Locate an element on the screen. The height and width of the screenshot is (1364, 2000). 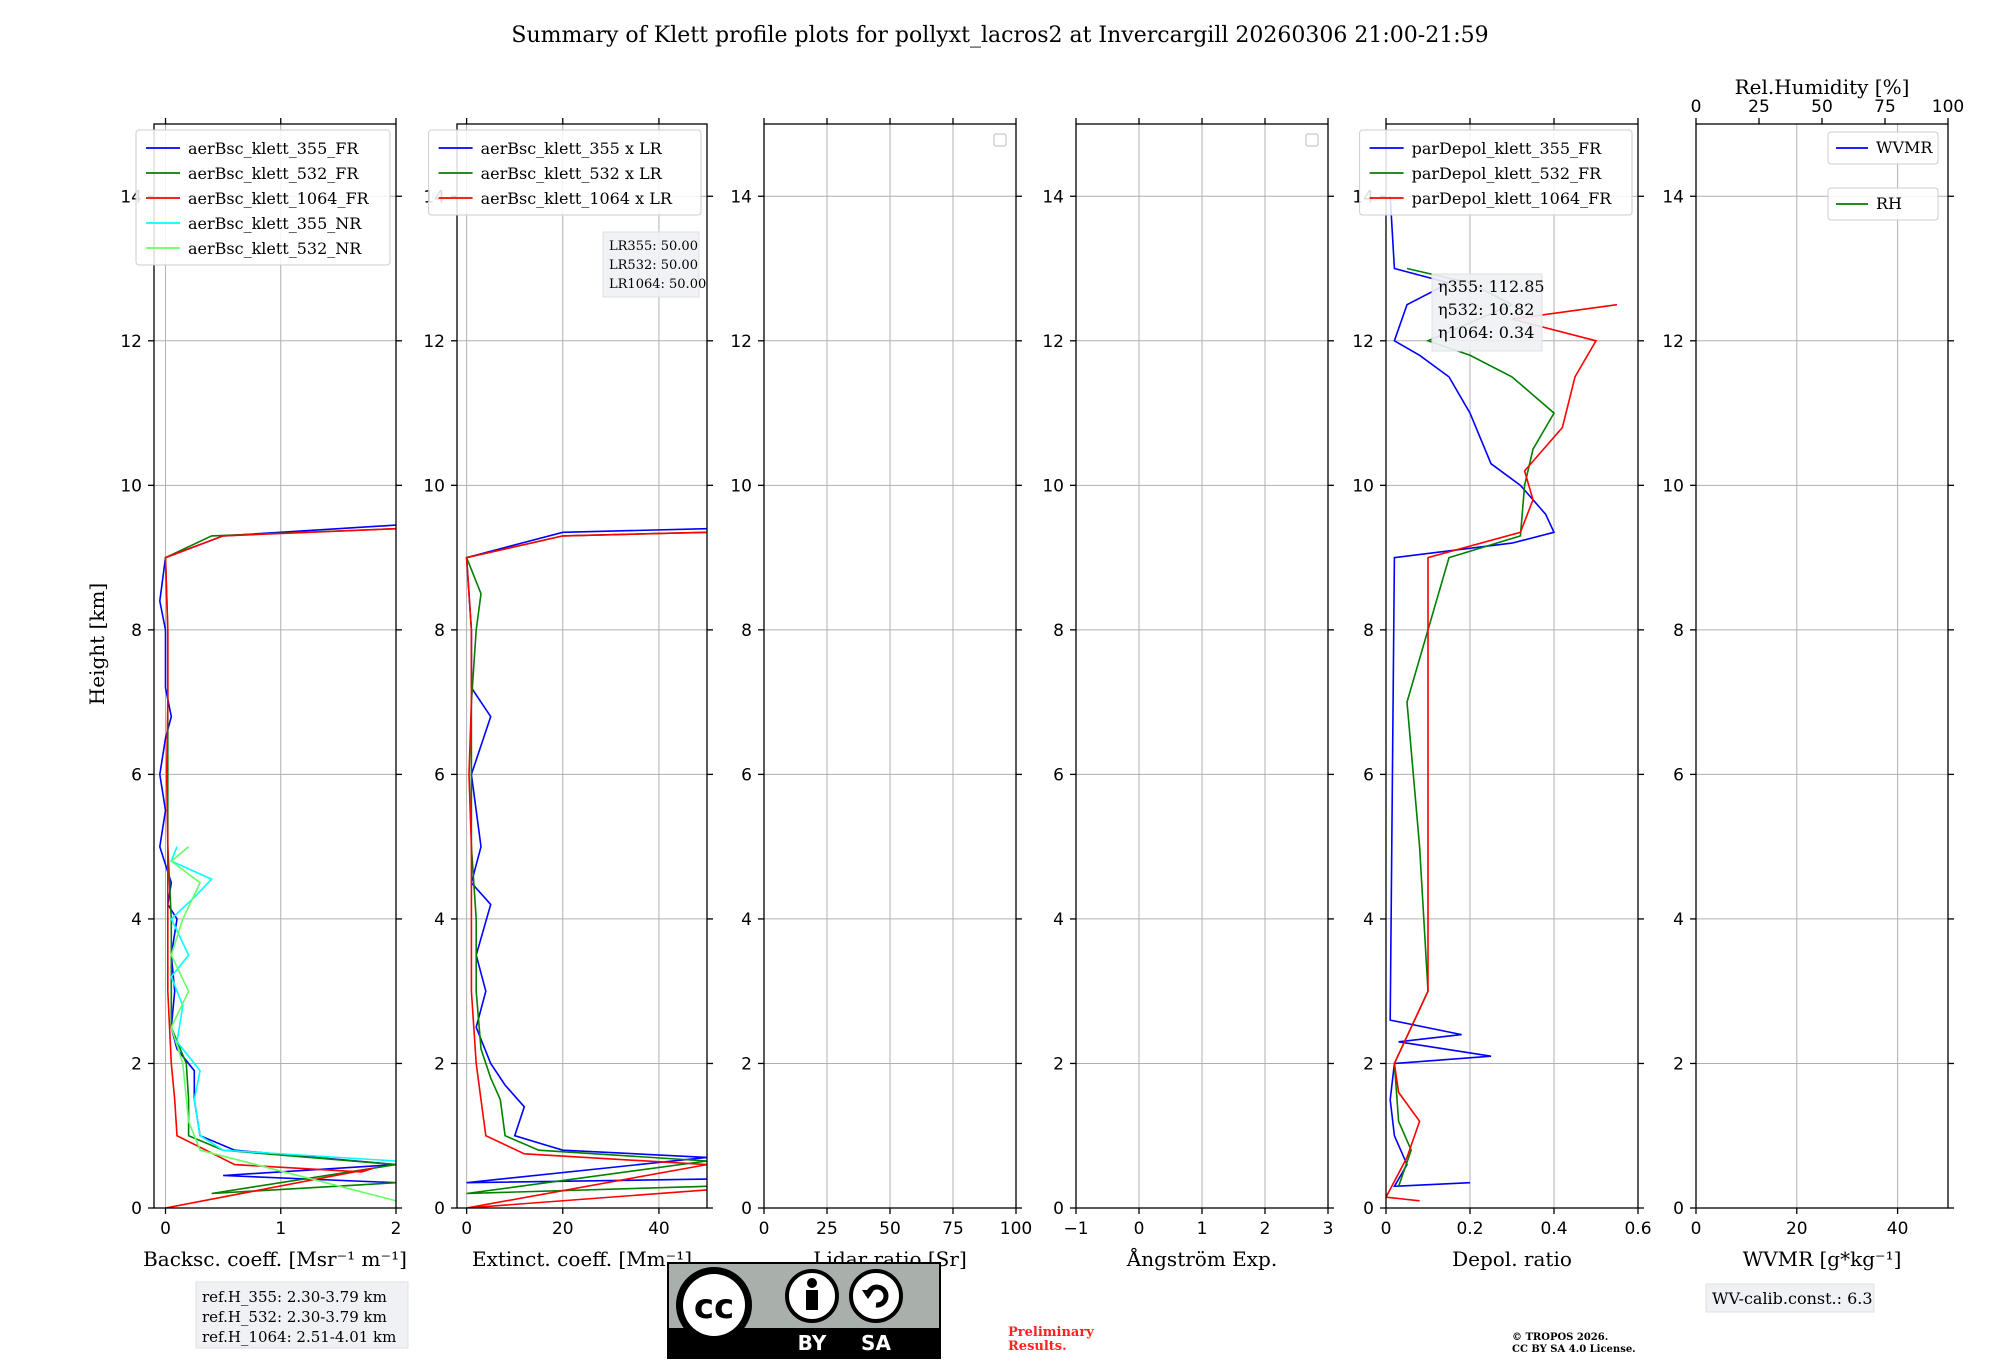
legend-label: WVMR is located at coordinates (1904, 147).